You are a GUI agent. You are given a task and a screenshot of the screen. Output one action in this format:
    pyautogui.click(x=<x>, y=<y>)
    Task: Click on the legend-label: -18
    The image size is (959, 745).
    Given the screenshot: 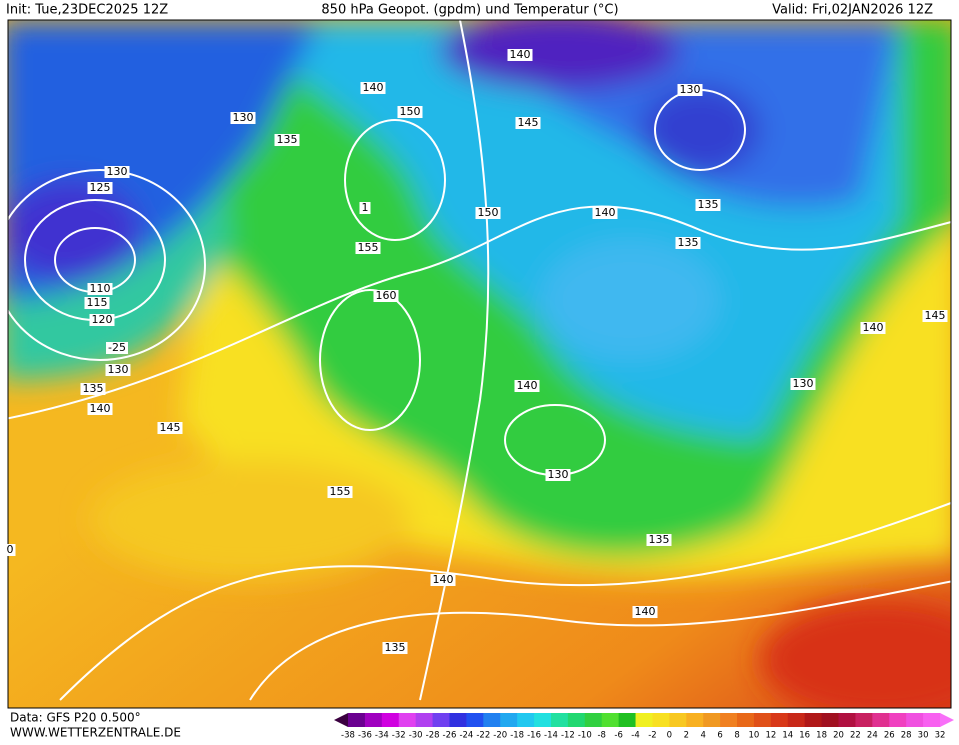 What is the action you would take?
    pyautogui.click(x=517, y=736)
    